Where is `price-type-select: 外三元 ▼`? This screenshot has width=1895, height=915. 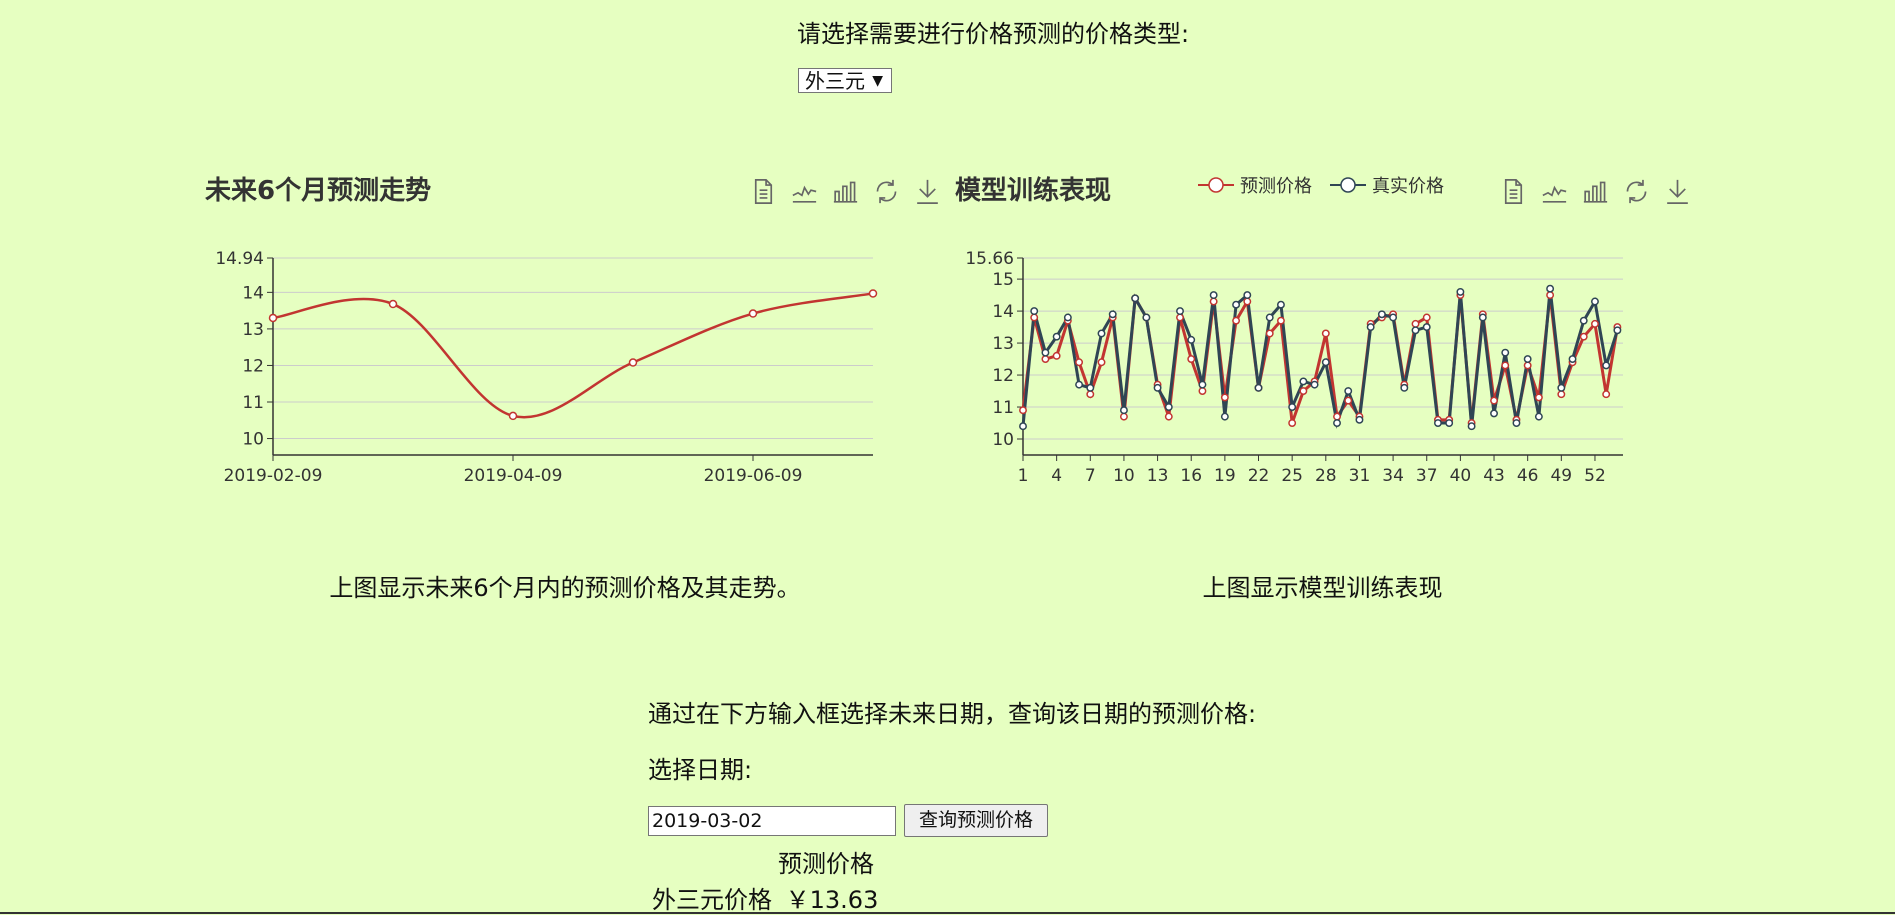
price-type-select: 外三元 ▼ is located at coordinates (845, 80).